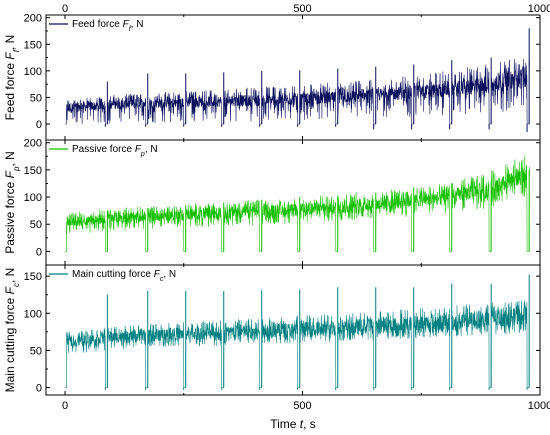 The height and width of the screenshot is (435, 550). Describe the element at coordinates (16, 50) in the screenshot. I see `label-sub: f` at that location.